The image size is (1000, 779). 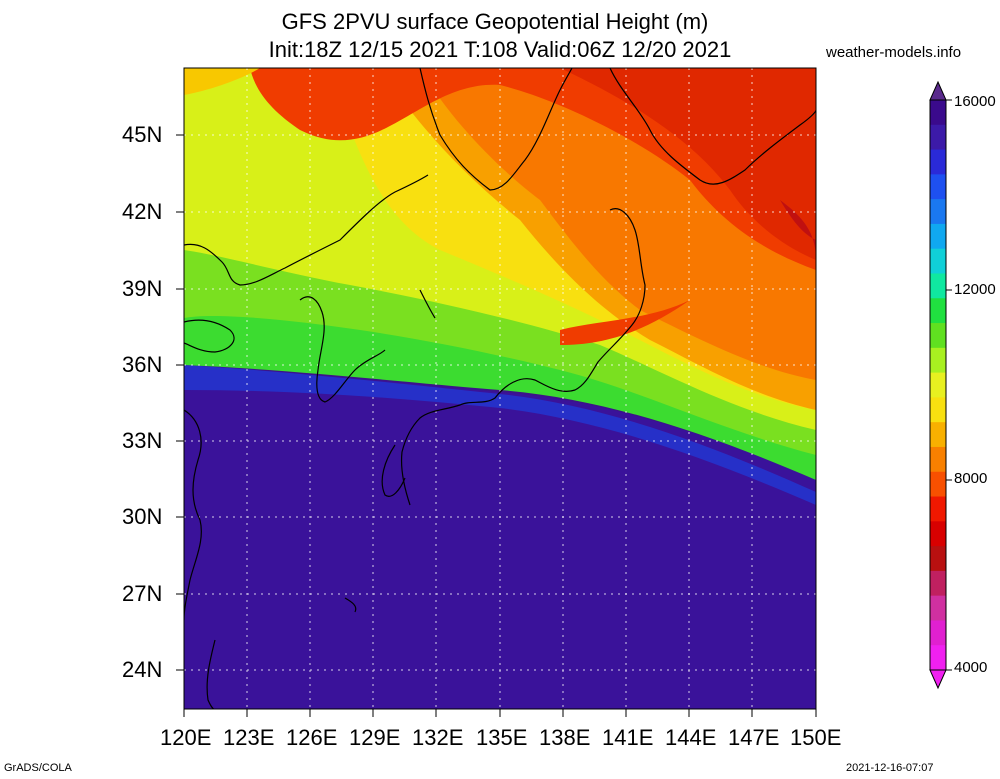 I want to click on colorbar-label: 8000, so click(x=971, y=478).